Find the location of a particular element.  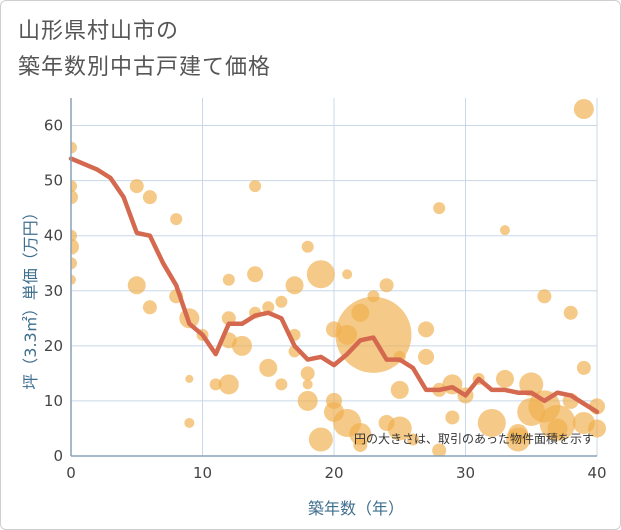

y-tick-label: 20 is located at coordinates (53, 346).